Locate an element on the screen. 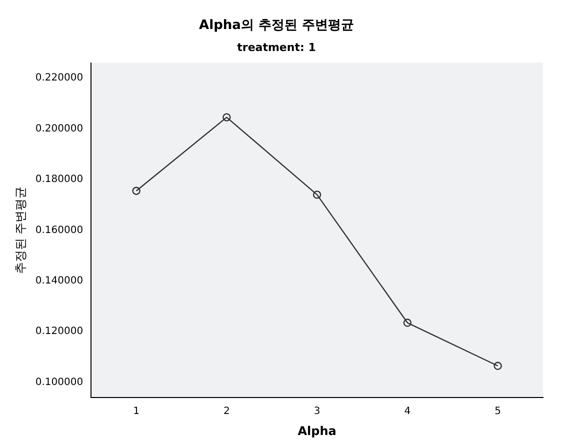  y-tick-label: 0.160000 is located at coordinates (59, 230).